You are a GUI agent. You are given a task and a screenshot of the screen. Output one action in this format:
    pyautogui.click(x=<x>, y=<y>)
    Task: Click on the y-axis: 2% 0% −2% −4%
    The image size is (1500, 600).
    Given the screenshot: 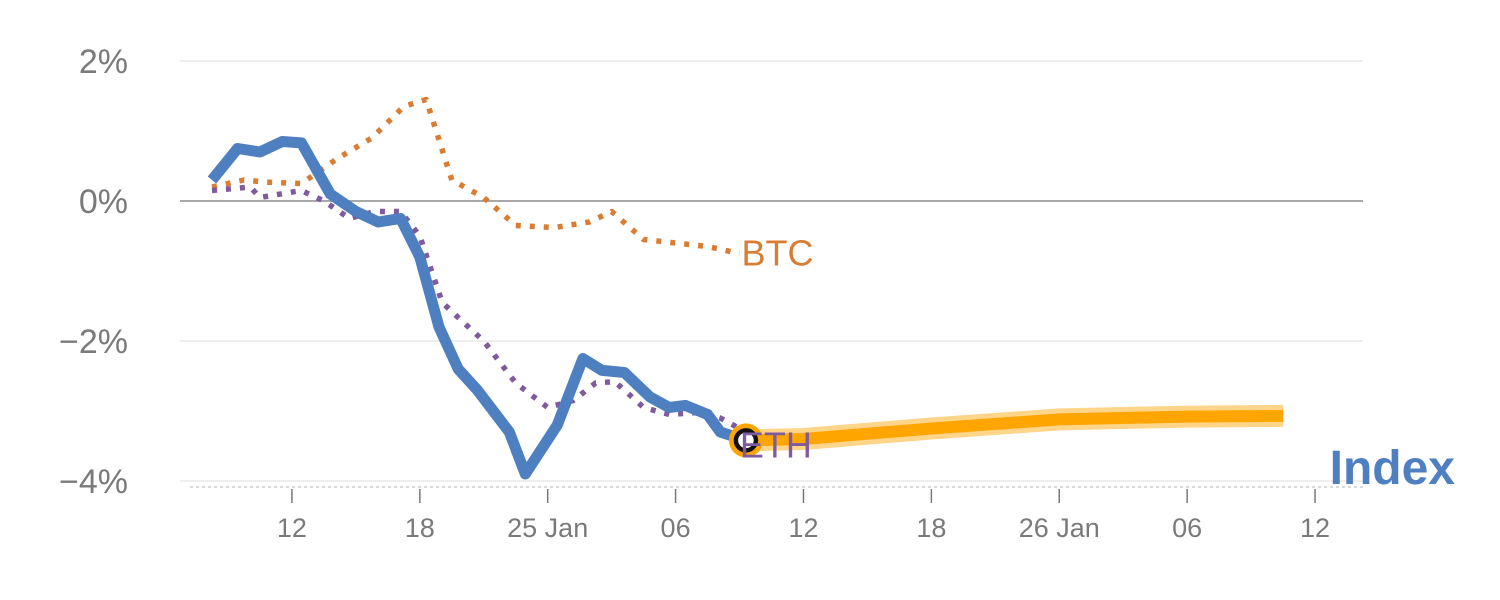 What is the action you would take?
    pyautogui.click(x=93, y=272)
    